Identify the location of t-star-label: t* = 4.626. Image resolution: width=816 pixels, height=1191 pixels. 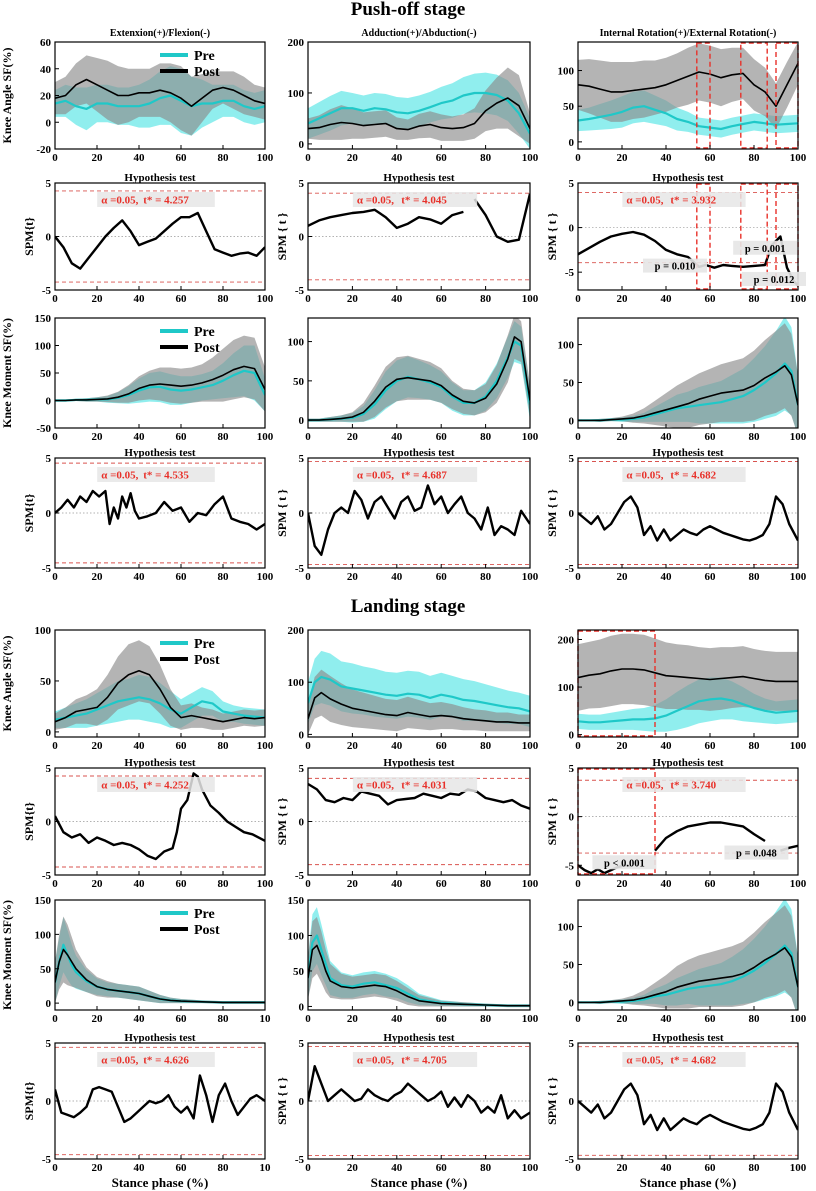
(166, 1061).